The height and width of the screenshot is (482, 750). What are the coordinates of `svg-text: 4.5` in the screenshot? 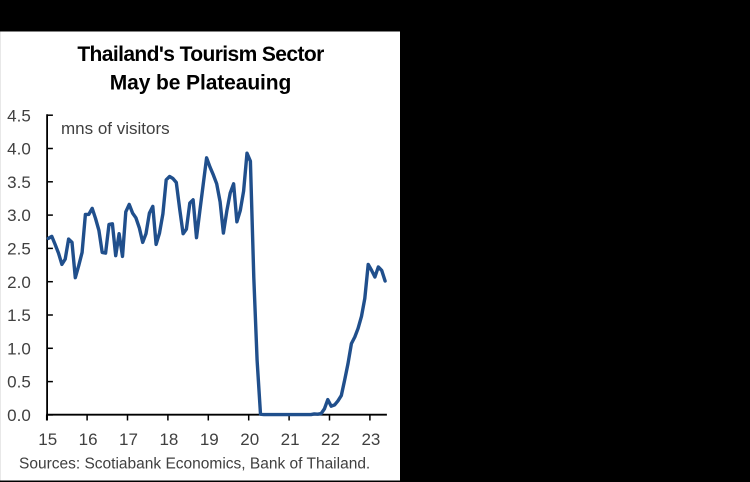 It's located at (19, 115).